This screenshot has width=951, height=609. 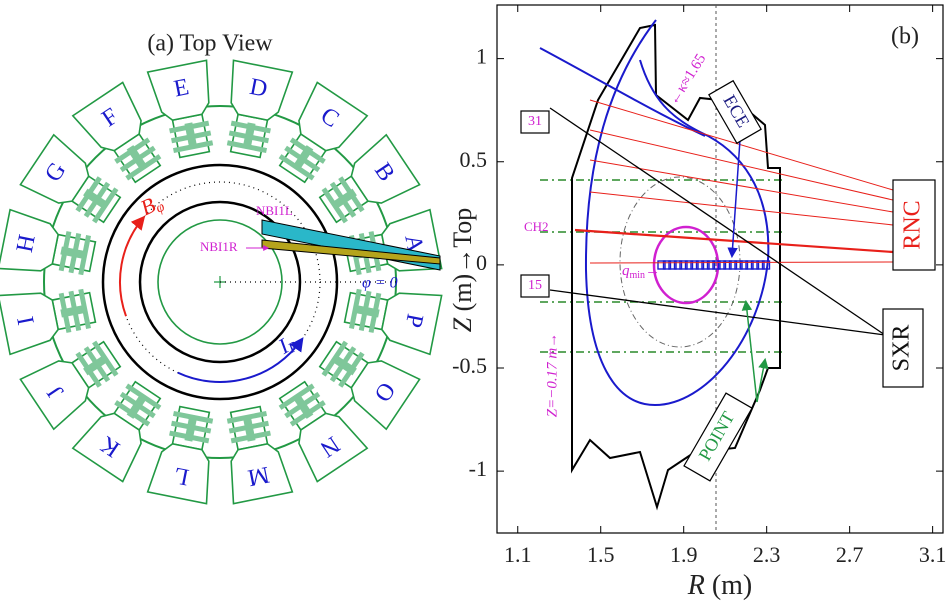 I want to click on sxr: SXR, so click(x=903, y=348).